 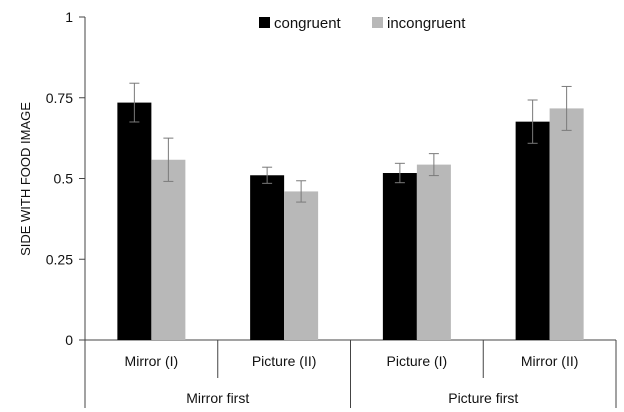 What do you see at coordinates (25, 179) in the screenshot?
I see `y-axis-label: SIDE WITH FOOD IMAGE` at bounding box center [25, 179].